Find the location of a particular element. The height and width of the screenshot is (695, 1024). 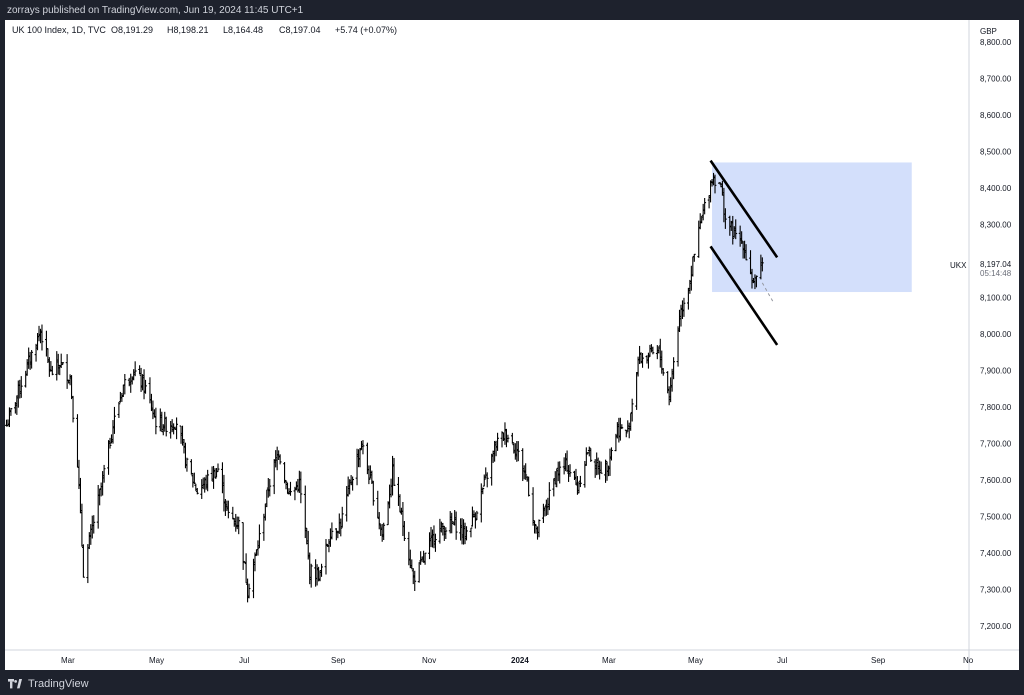

price-tick-label: 7,200.00 is located at coordinates (996, 626).